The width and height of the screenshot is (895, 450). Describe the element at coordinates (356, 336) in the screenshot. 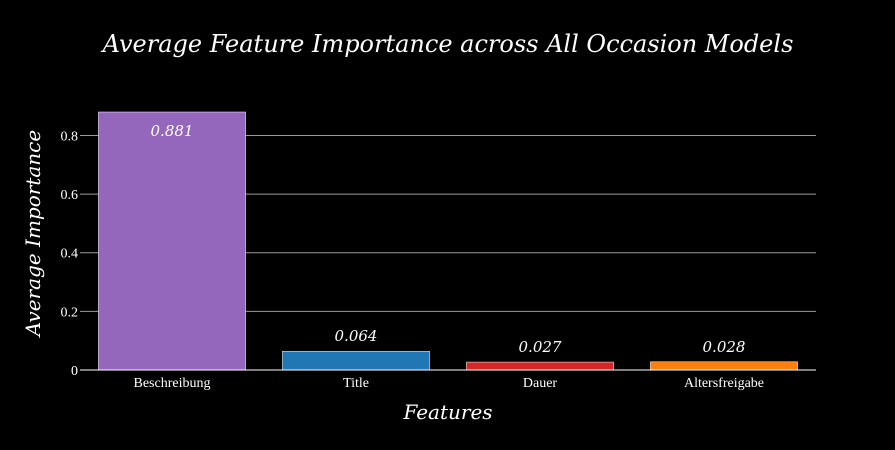

I see `bar-value-label: 0.064` at that location.